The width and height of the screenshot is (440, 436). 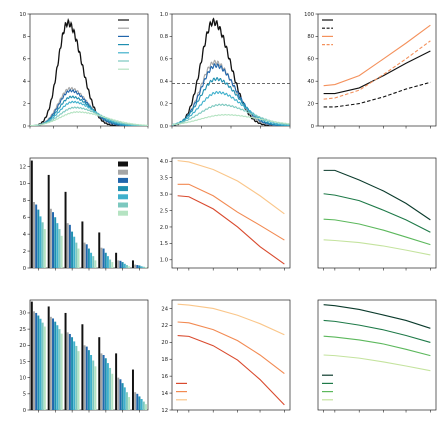 I want to click on panel-i, so click(x=377, y=356).